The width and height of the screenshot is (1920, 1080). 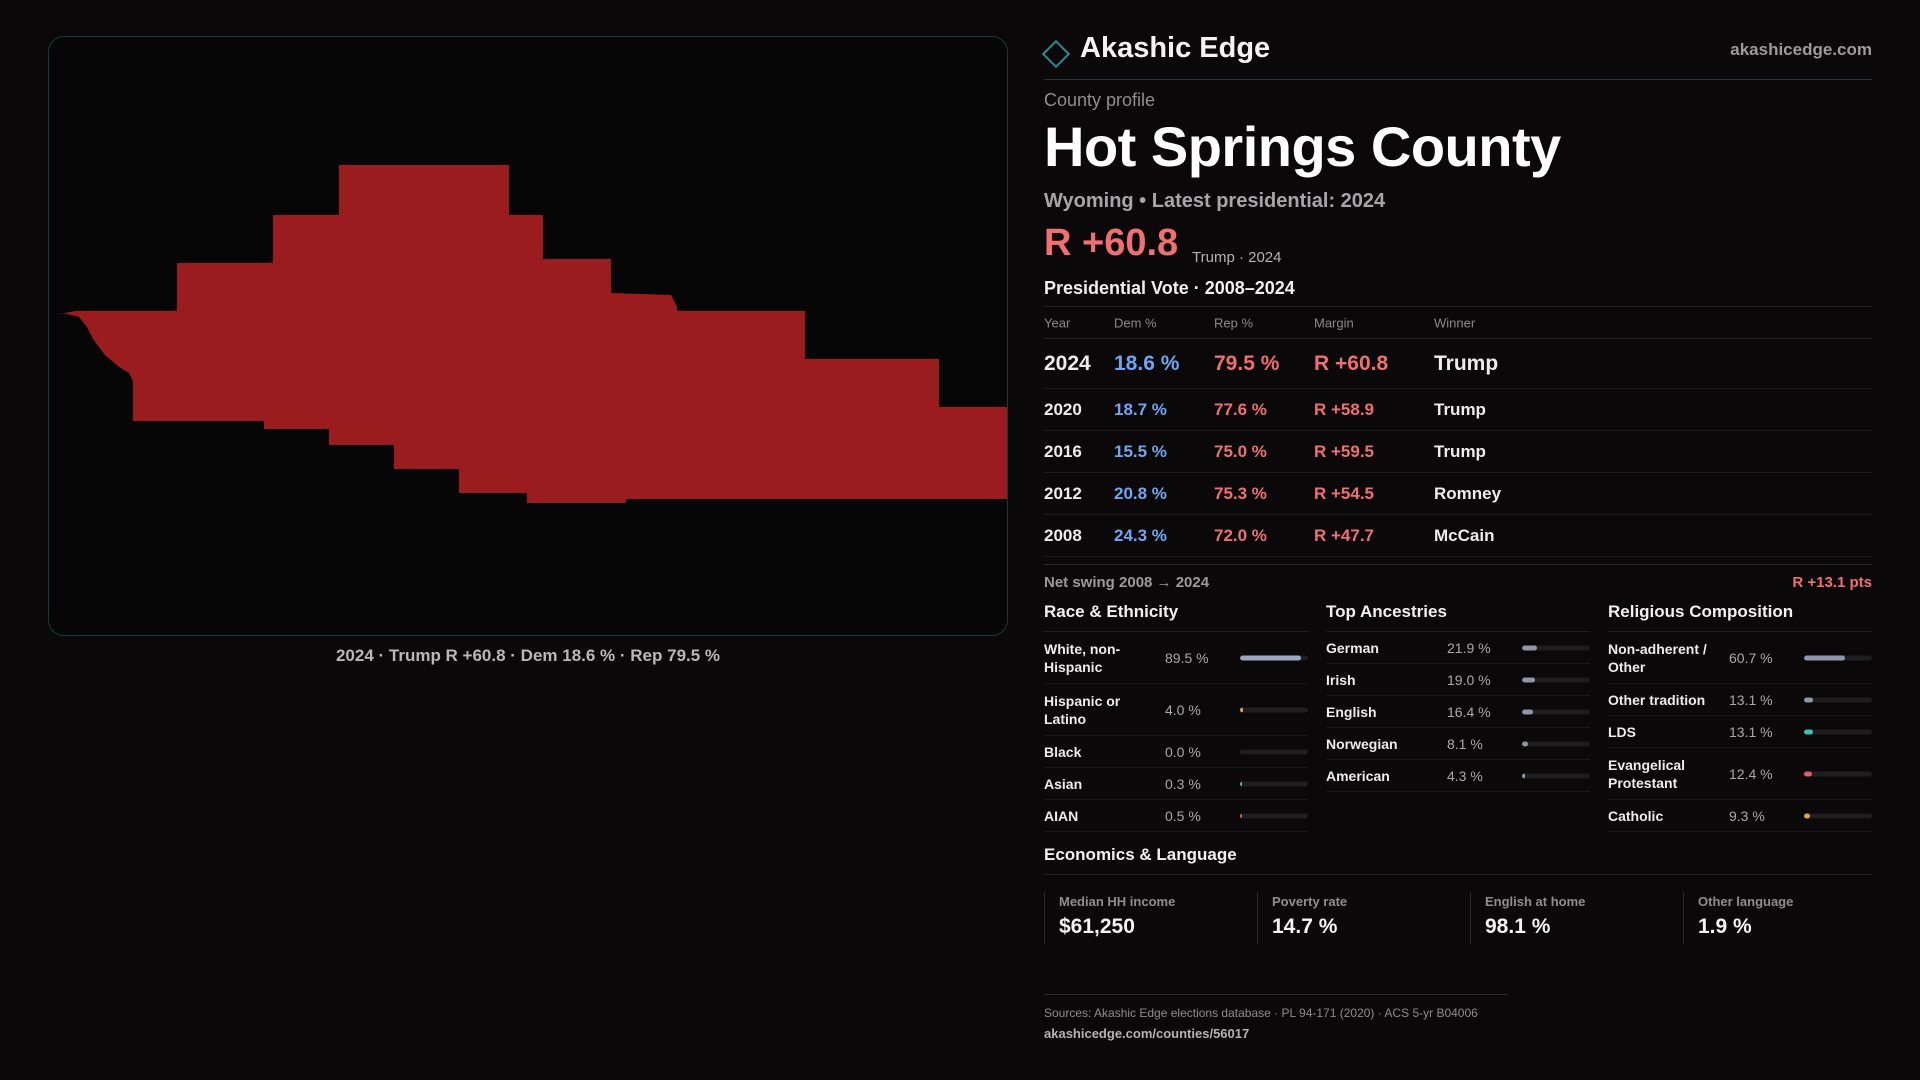 What do you see at coordinates (1063, 751) in the screenshot?
I see `item-label: Black` at bounding box center [1063, 751].